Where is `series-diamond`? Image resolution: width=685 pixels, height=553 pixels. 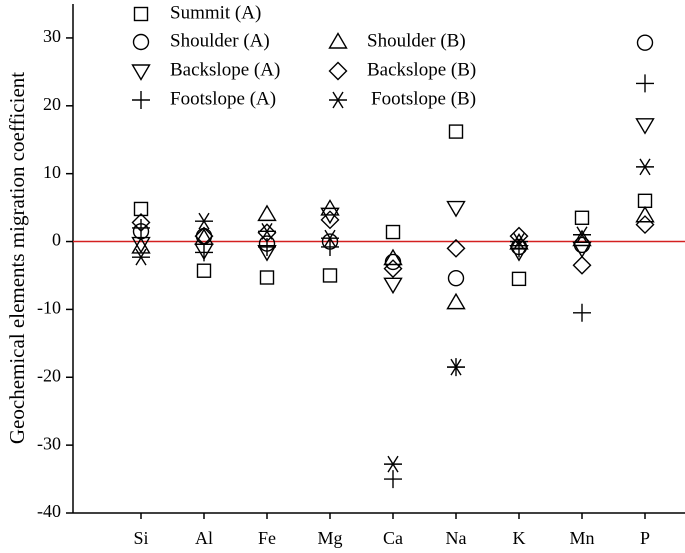
series-diamond is located at coordinates (393, 244).